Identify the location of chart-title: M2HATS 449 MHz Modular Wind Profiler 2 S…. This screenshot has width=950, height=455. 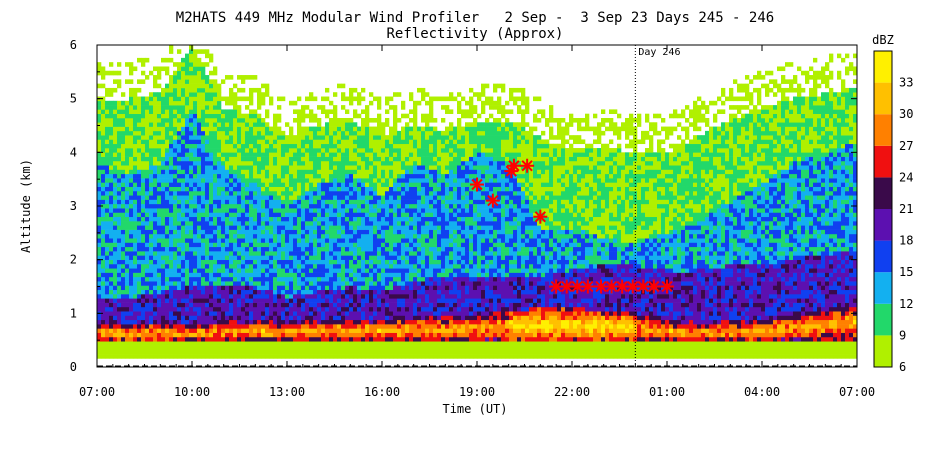
(475, 18).